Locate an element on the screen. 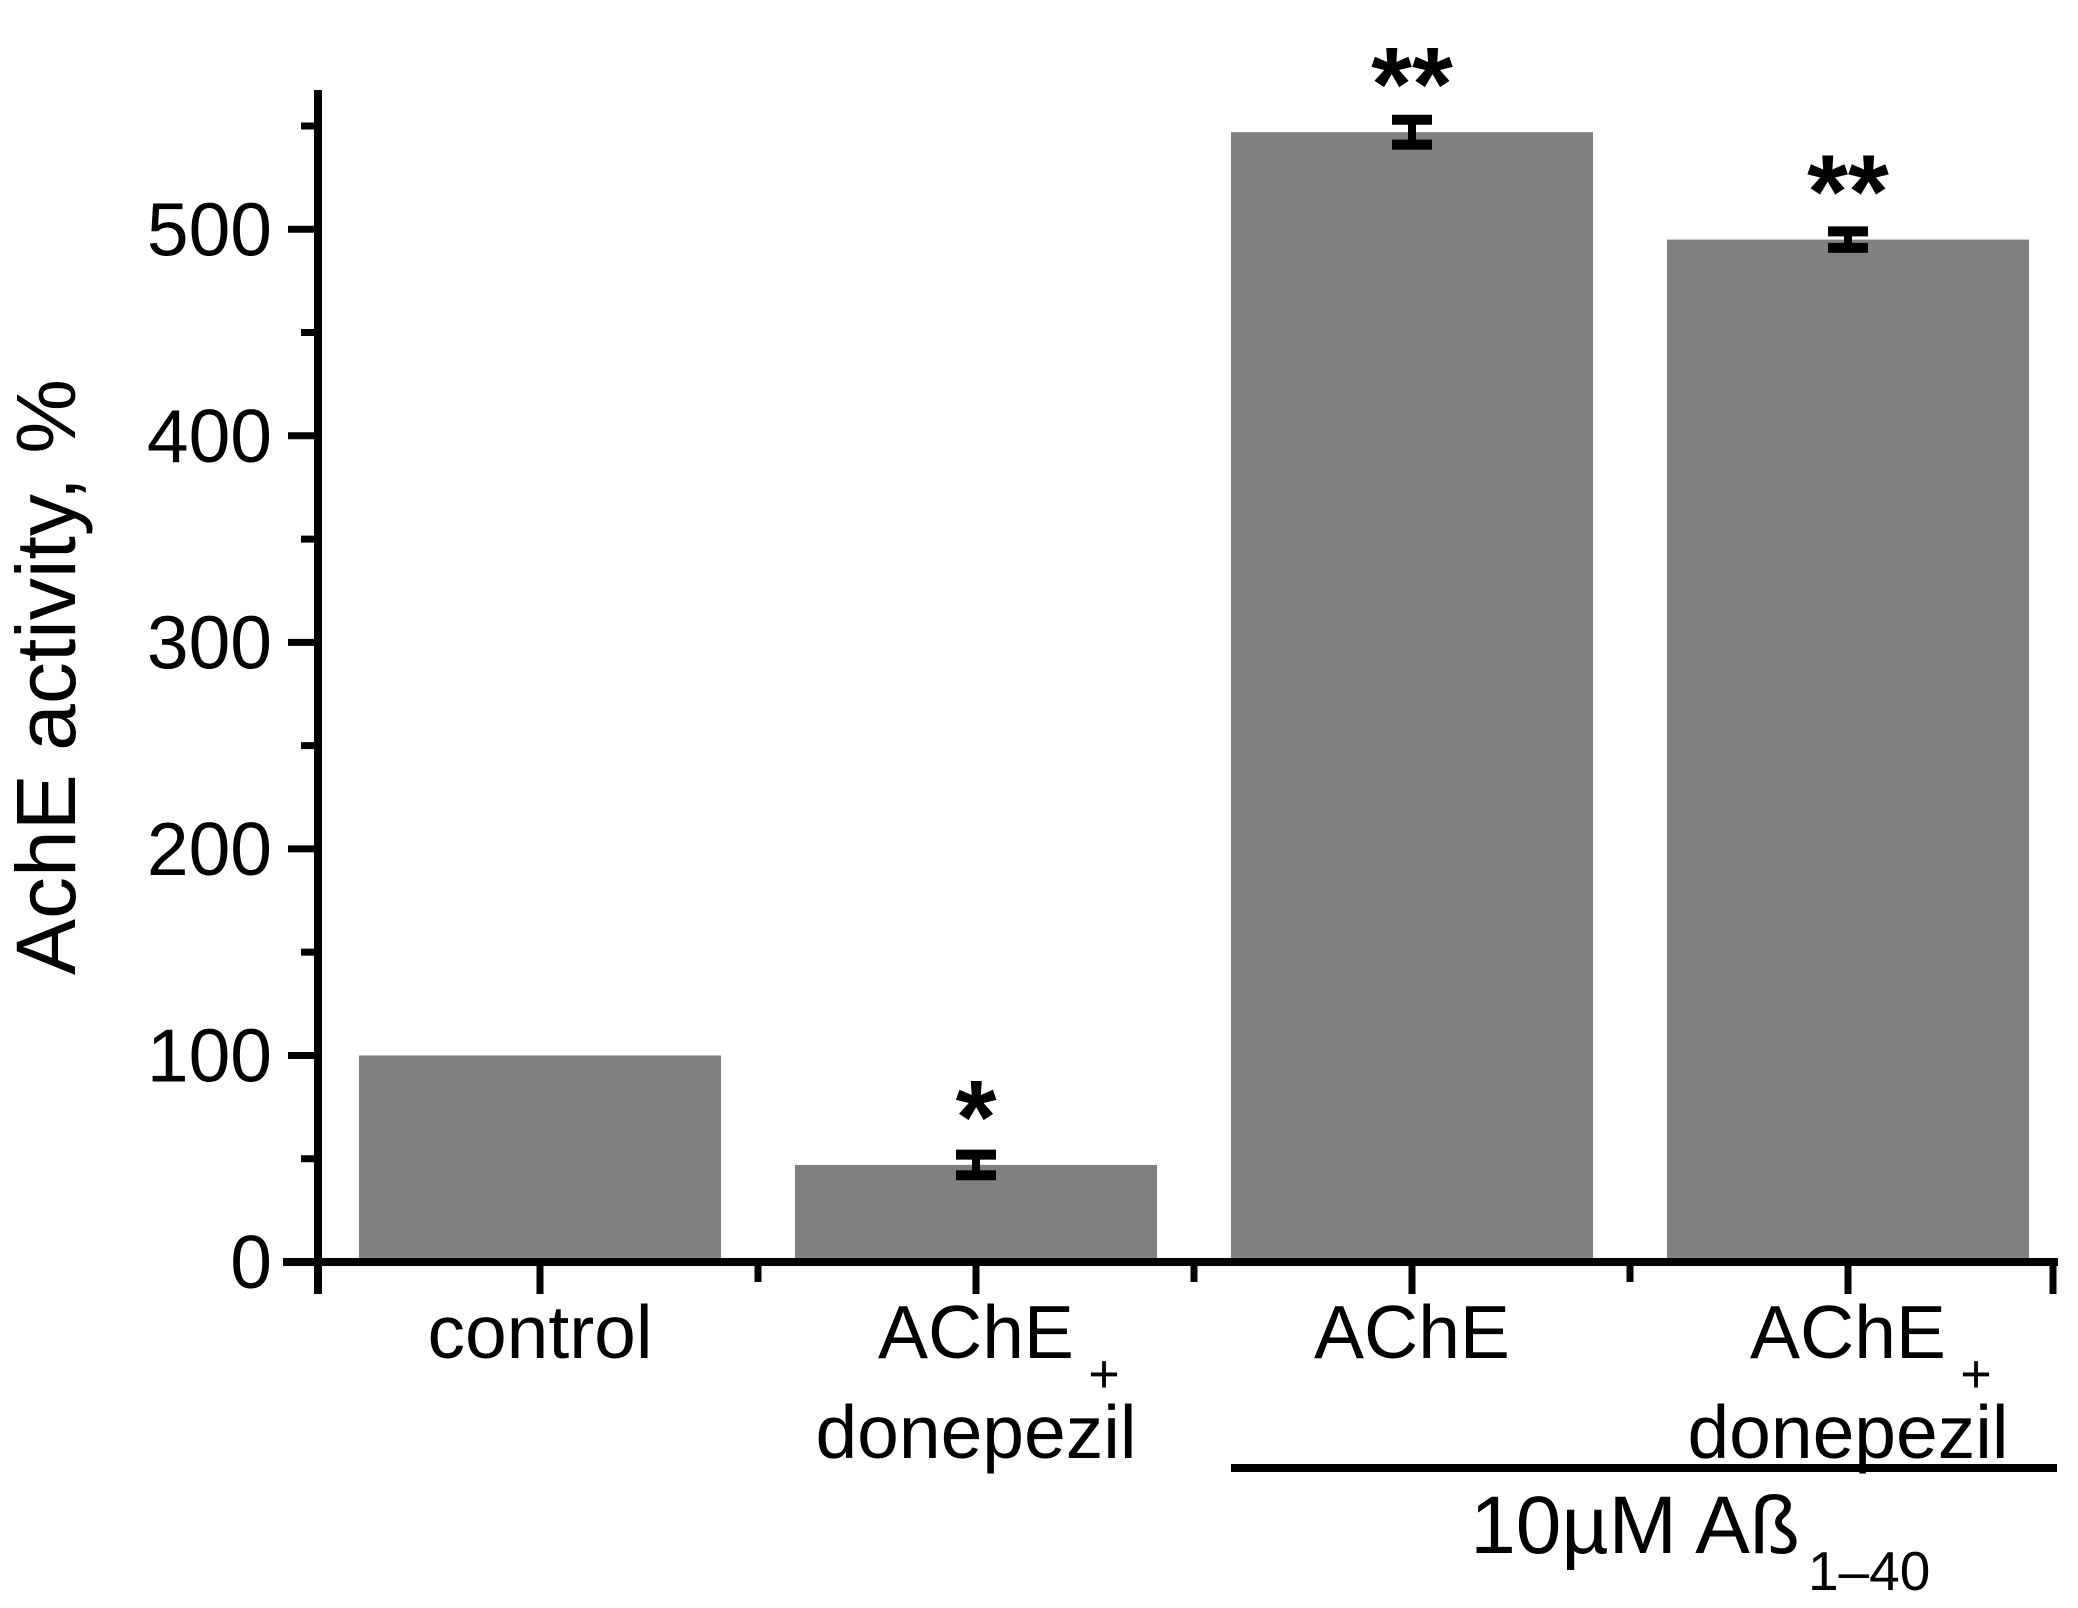 Image resolution: width=2078 pixels, height=1608 pixels. significance-marker-2: ** is located at coordinates (1412, 84).